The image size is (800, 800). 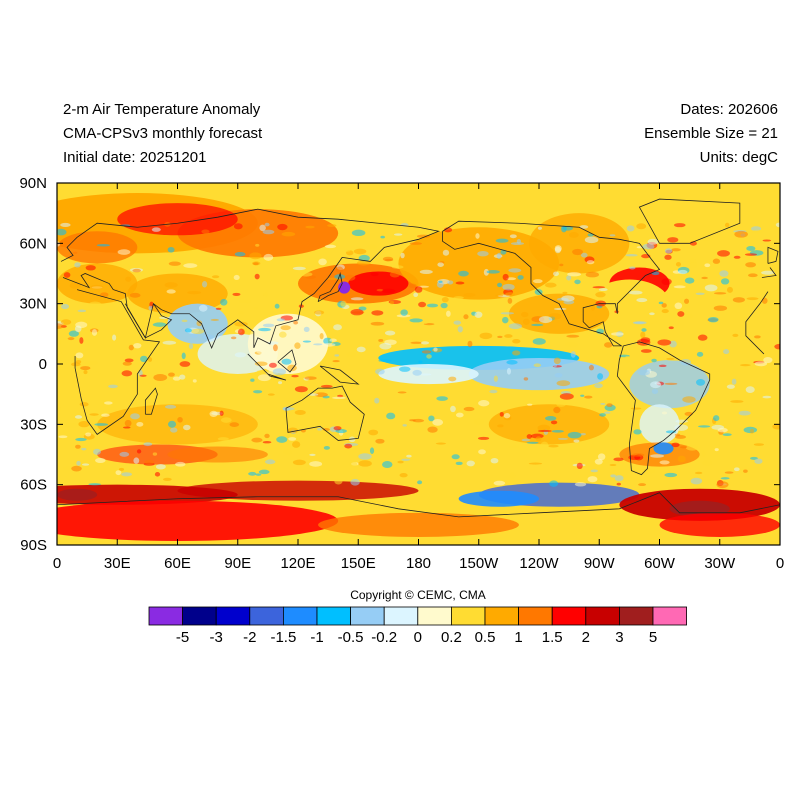 What do you see at coordinates (33, 545) in the screenshot?
I see `lat-tick-label: 90S` at bounding box center [33, 545].